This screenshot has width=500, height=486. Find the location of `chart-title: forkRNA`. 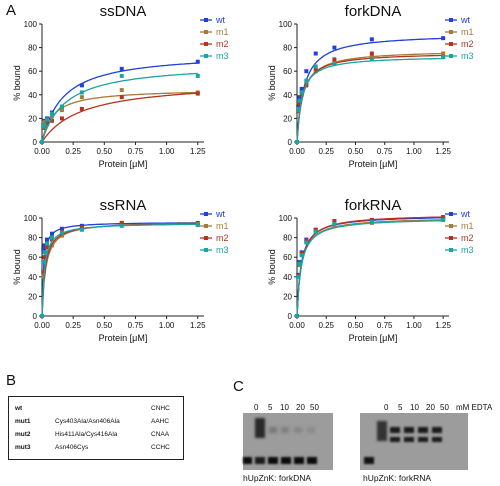

chart-title: forkRNA is located at coordinates (373, 205).